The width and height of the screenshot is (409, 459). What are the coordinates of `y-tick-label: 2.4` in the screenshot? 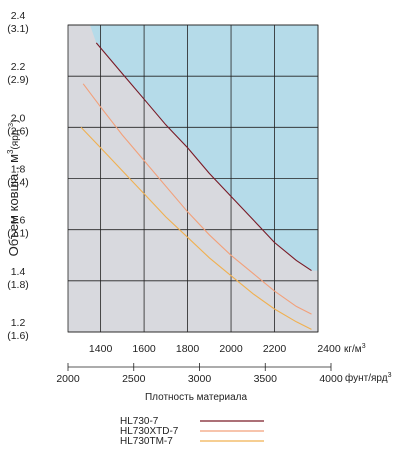 It's located at (18, 16).